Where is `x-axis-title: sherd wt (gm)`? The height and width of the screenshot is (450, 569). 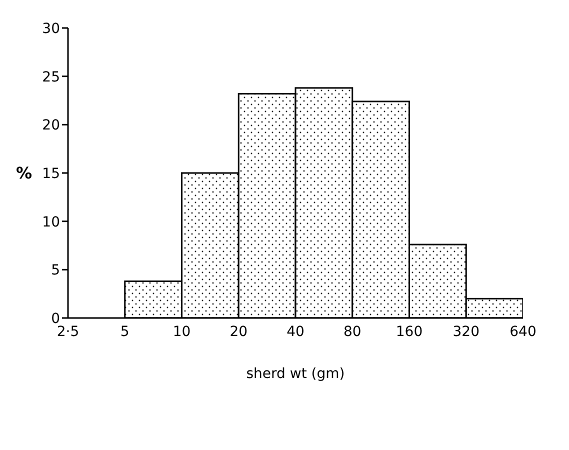 x-axis-title: sherd wt (gm) is located at coordinates (295, 374).